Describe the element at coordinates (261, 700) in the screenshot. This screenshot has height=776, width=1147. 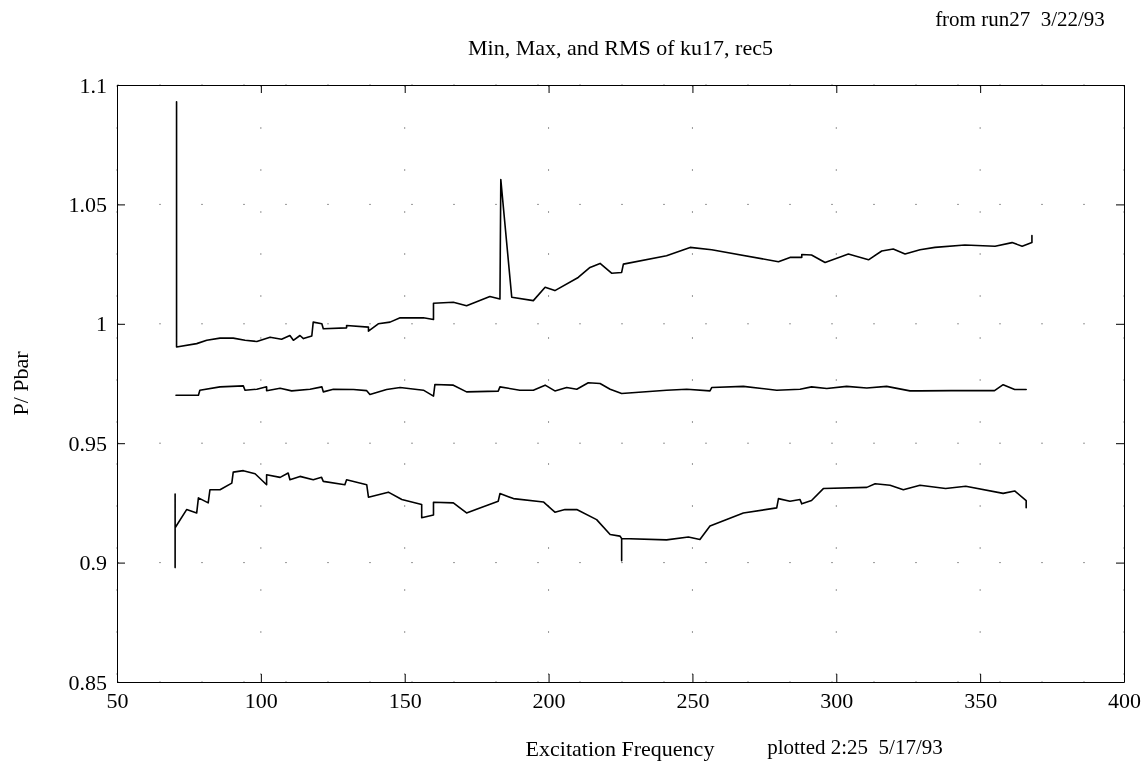
I see `x-tick-label: 100` at that location.